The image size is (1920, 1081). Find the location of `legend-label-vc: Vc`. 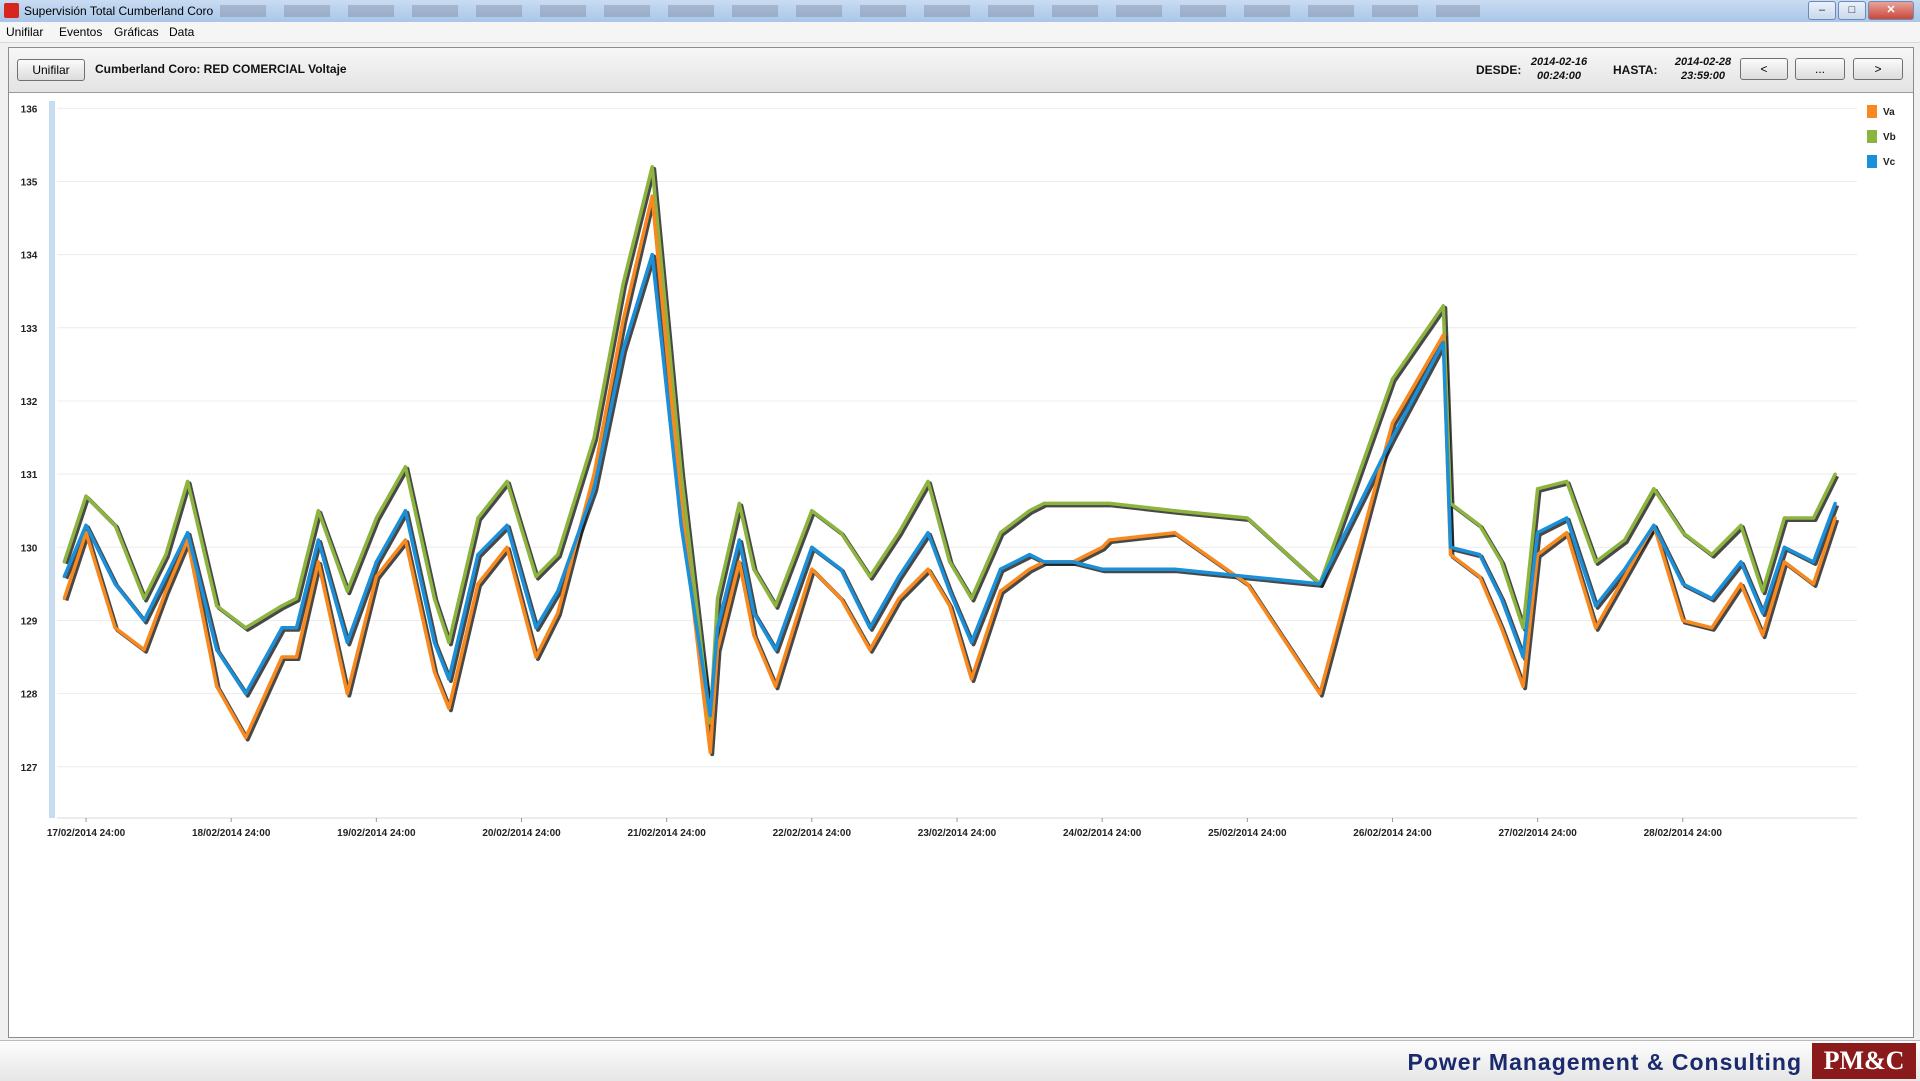

legend-label-vc: Vc is located at coordinates (1889, 162).